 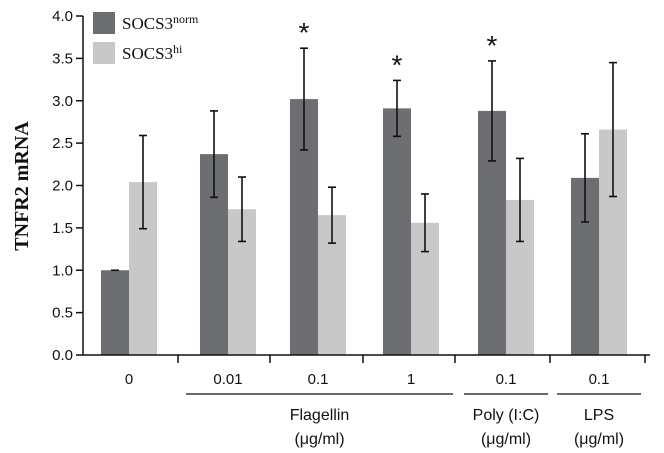 What do you see at coordinates (320, 415) in the screenshot?
I see `group-label: Flagellin` at bounding box center [320, 415].